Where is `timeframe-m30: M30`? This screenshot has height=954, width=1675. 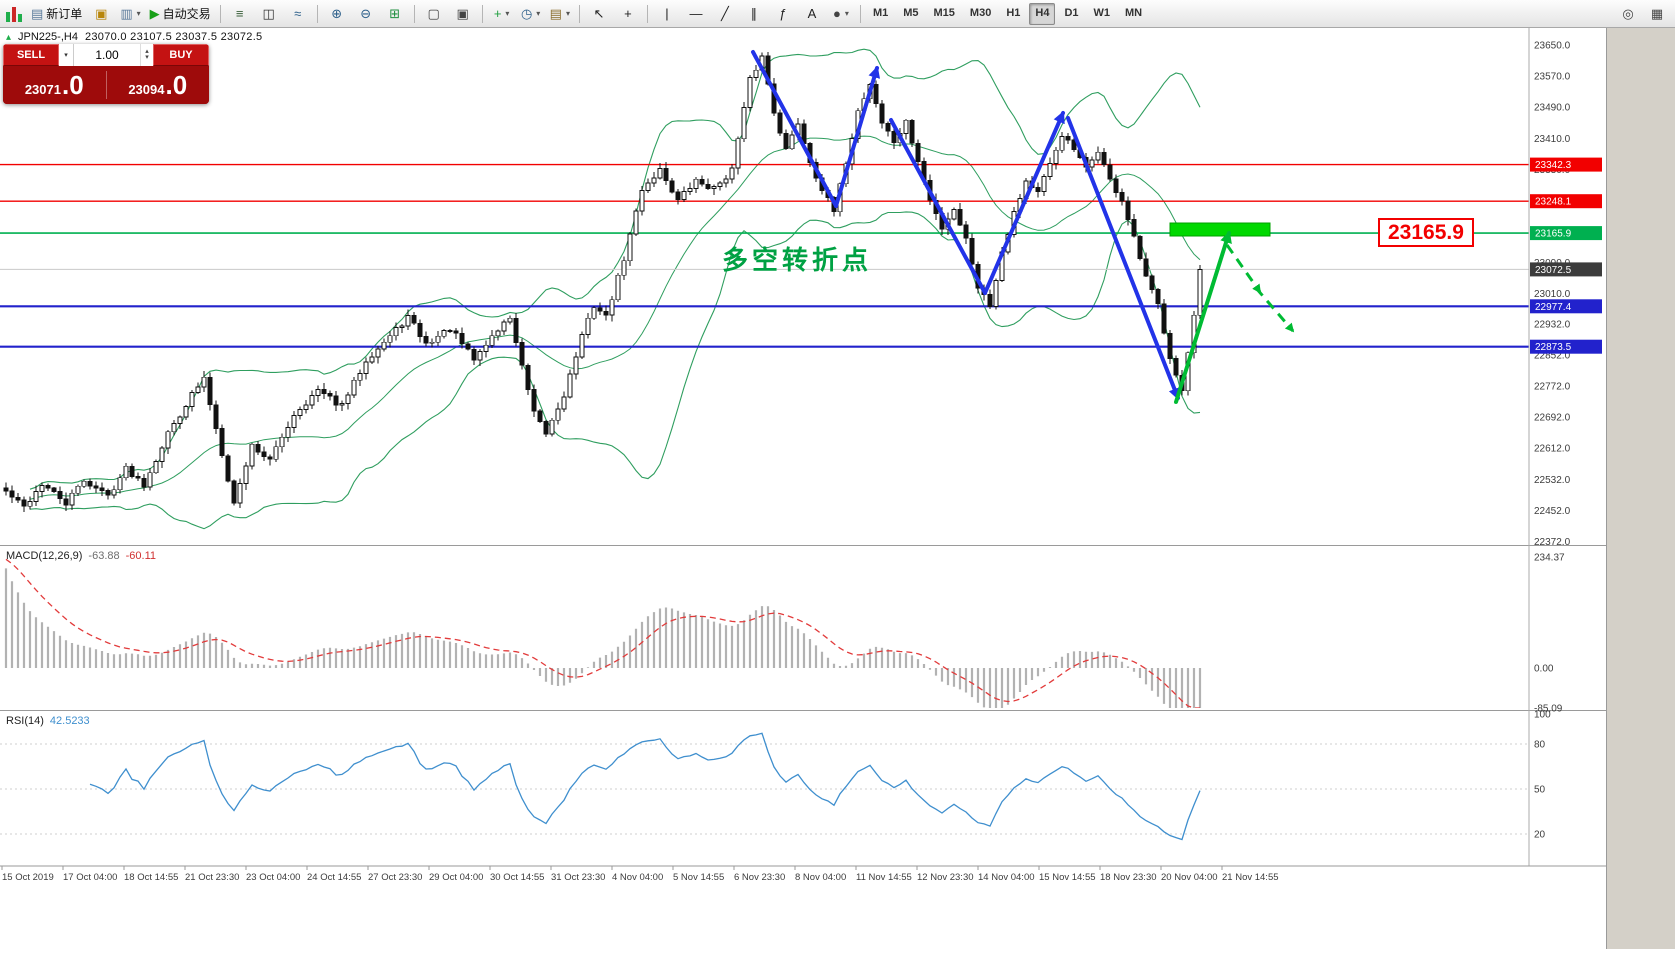 timeframe-m30: M30 is located at coordinates (980, 12).